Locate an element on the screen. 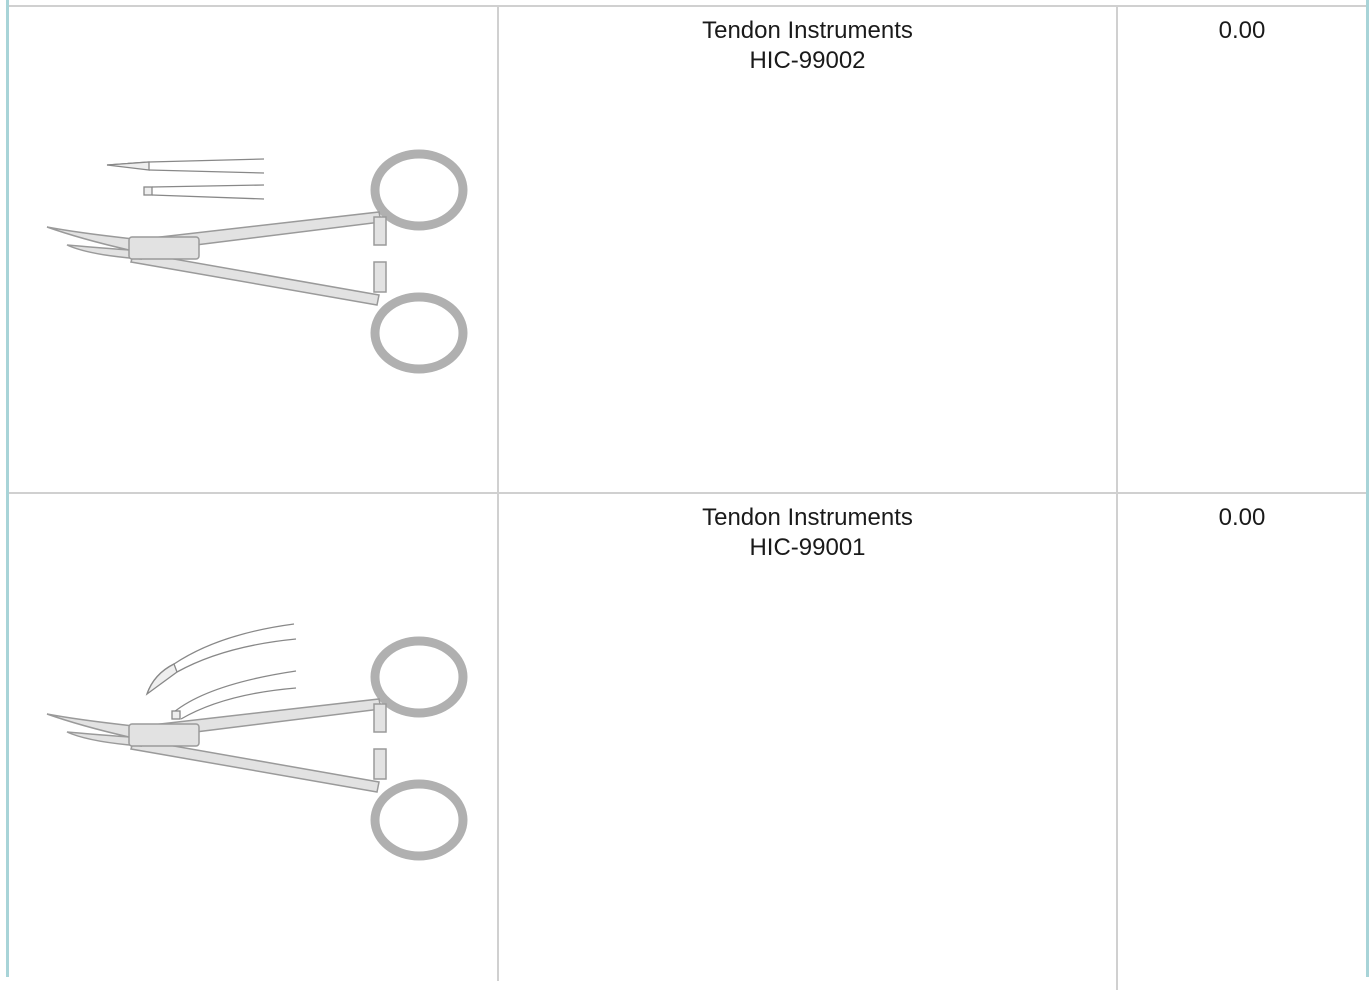 This screenshot has height=990, width=1371. product-code: HIC-99001 is located at coordinates (807, 547).